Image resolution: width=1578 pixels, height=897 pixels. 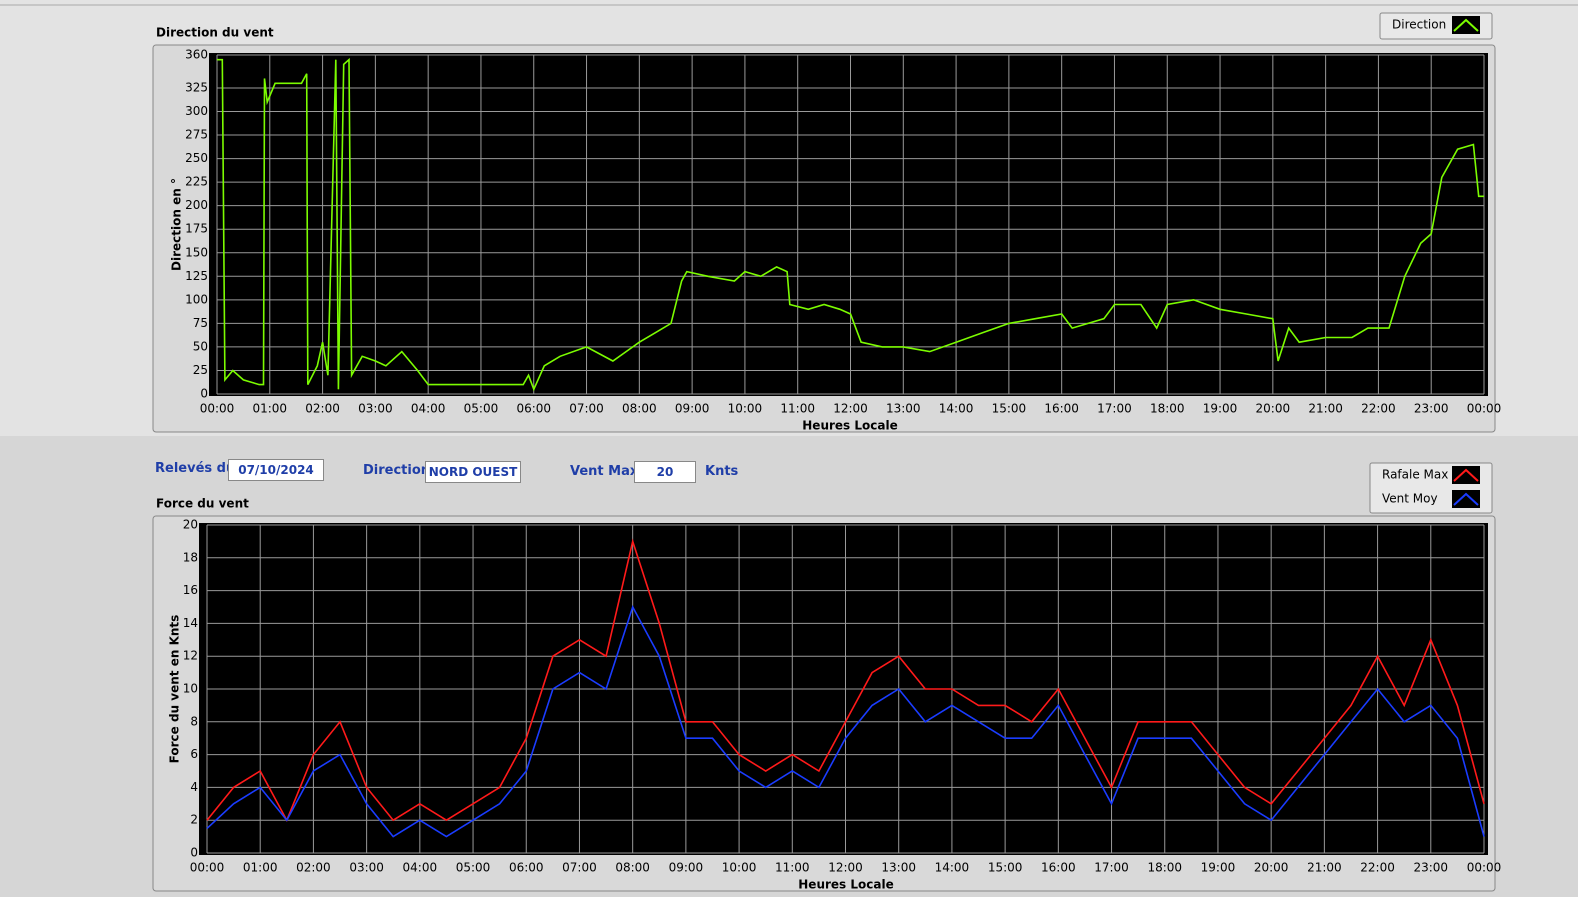 What do you see at coordinates (397, 470) in the screenshot?
I see `direction-label: Direction` at bounding box center [397, 470].